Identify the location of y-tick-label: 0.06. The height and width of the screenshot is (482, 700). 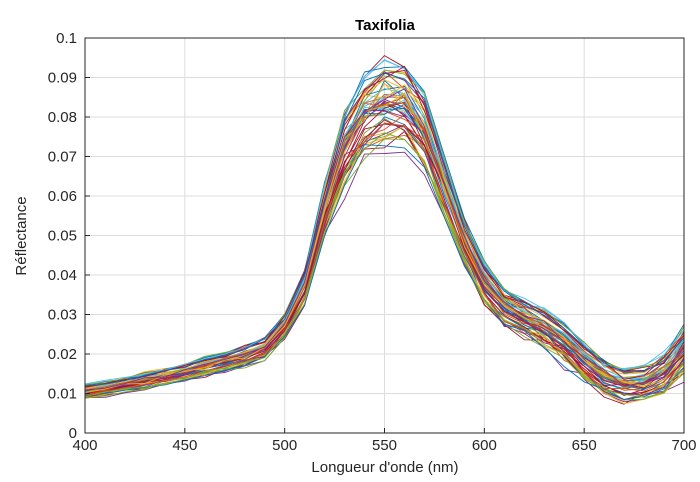
(62, 196).